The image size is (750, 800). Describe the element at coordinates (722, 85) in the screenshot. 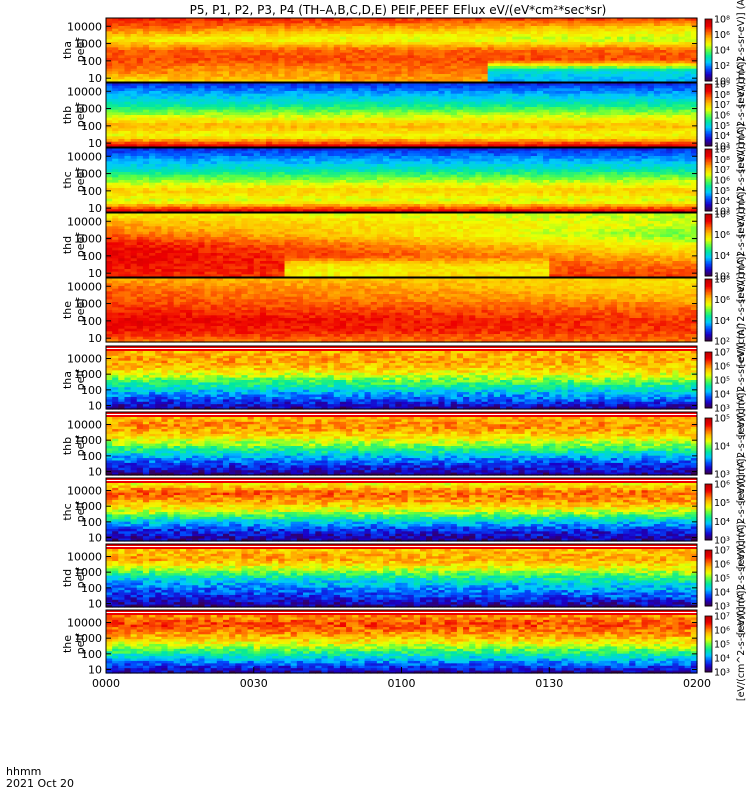

I see `colorbar-tick-label: 10⁹` at that location.